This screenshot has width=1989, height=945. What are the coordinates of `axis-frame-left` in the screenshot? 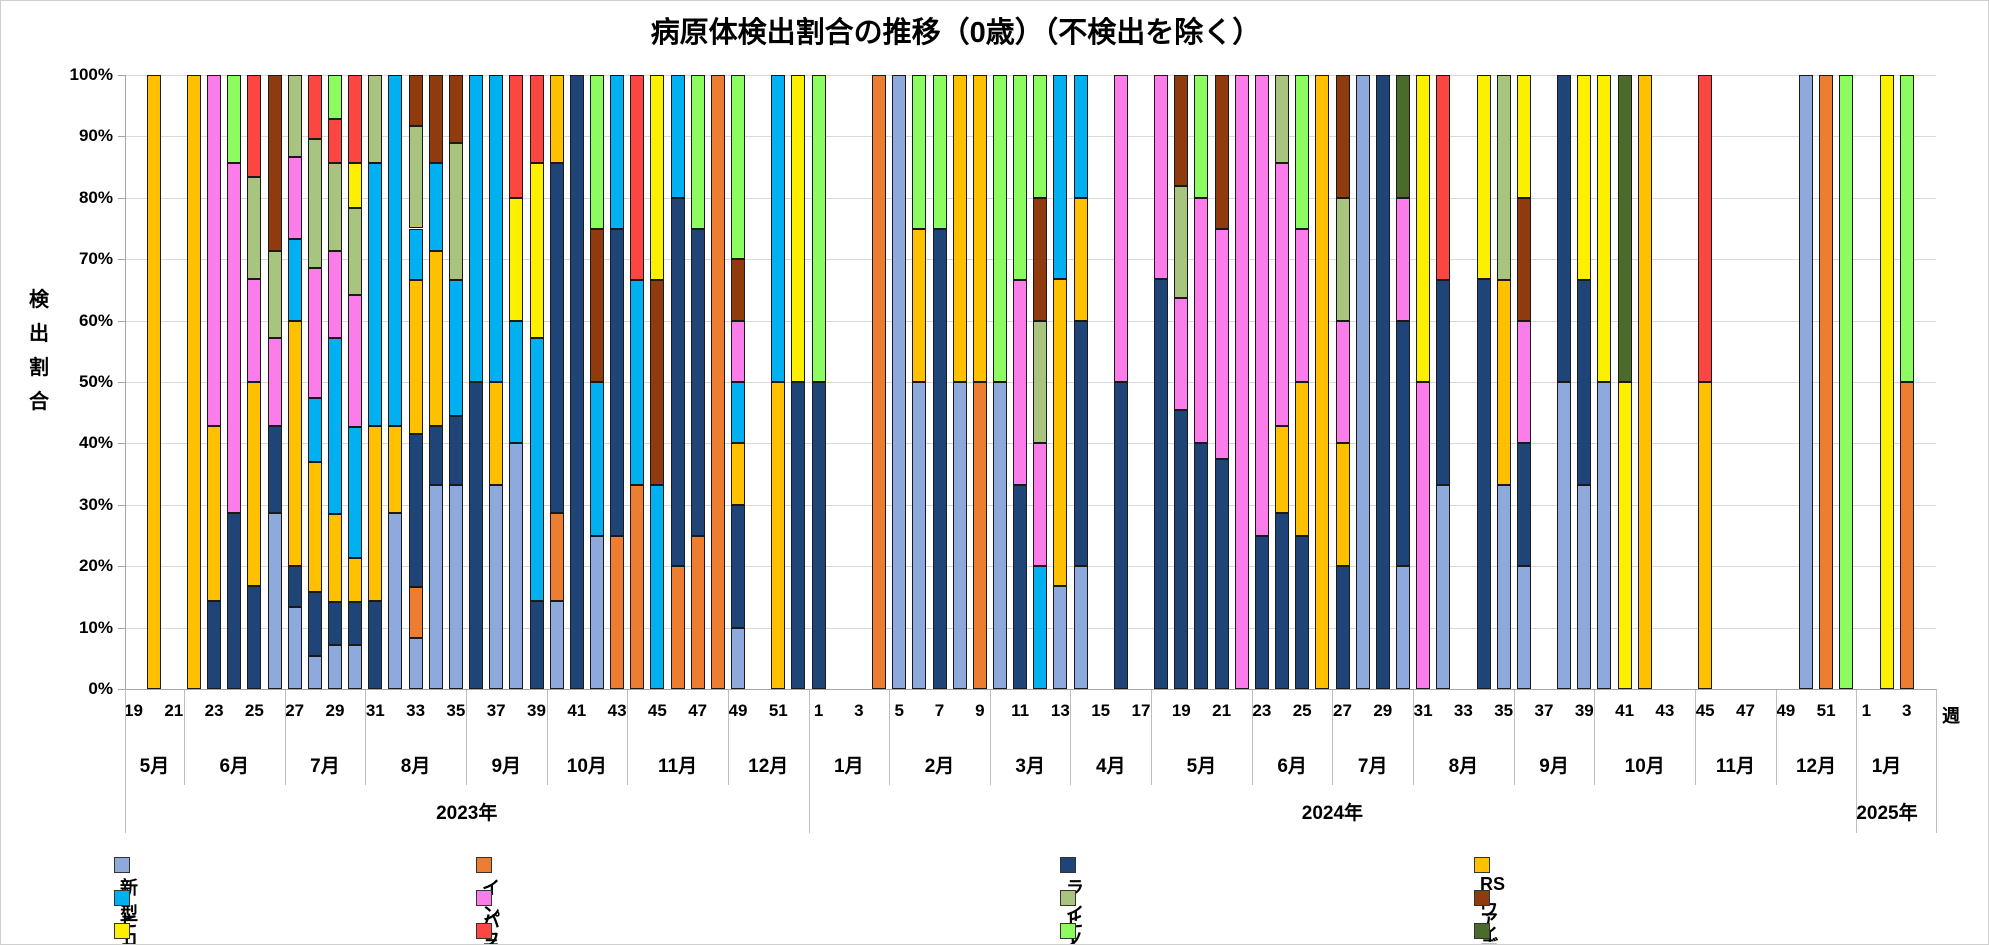 It's located at (125, 761).